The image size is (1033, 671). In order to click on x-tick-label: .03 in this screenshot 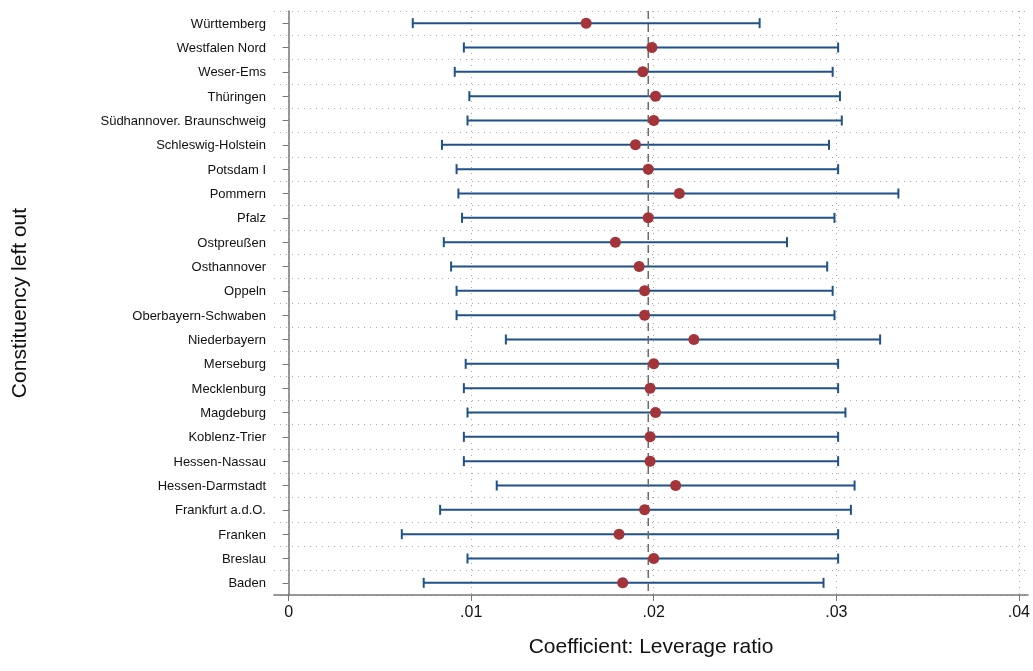, I will do `click(836, 611)`.